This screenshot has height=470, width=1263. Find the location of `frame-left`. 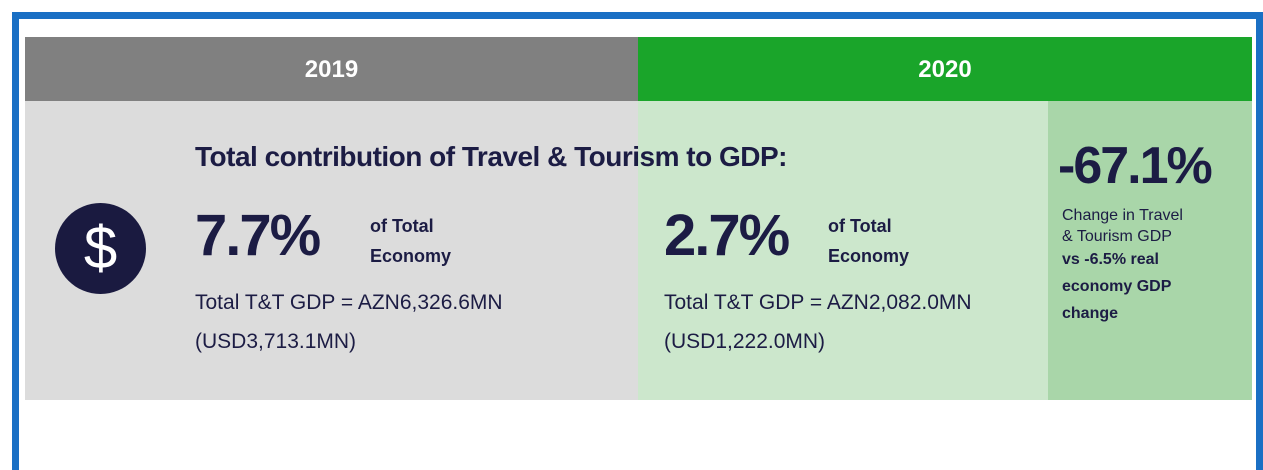

frame-left is located at coordinates (15, 241).